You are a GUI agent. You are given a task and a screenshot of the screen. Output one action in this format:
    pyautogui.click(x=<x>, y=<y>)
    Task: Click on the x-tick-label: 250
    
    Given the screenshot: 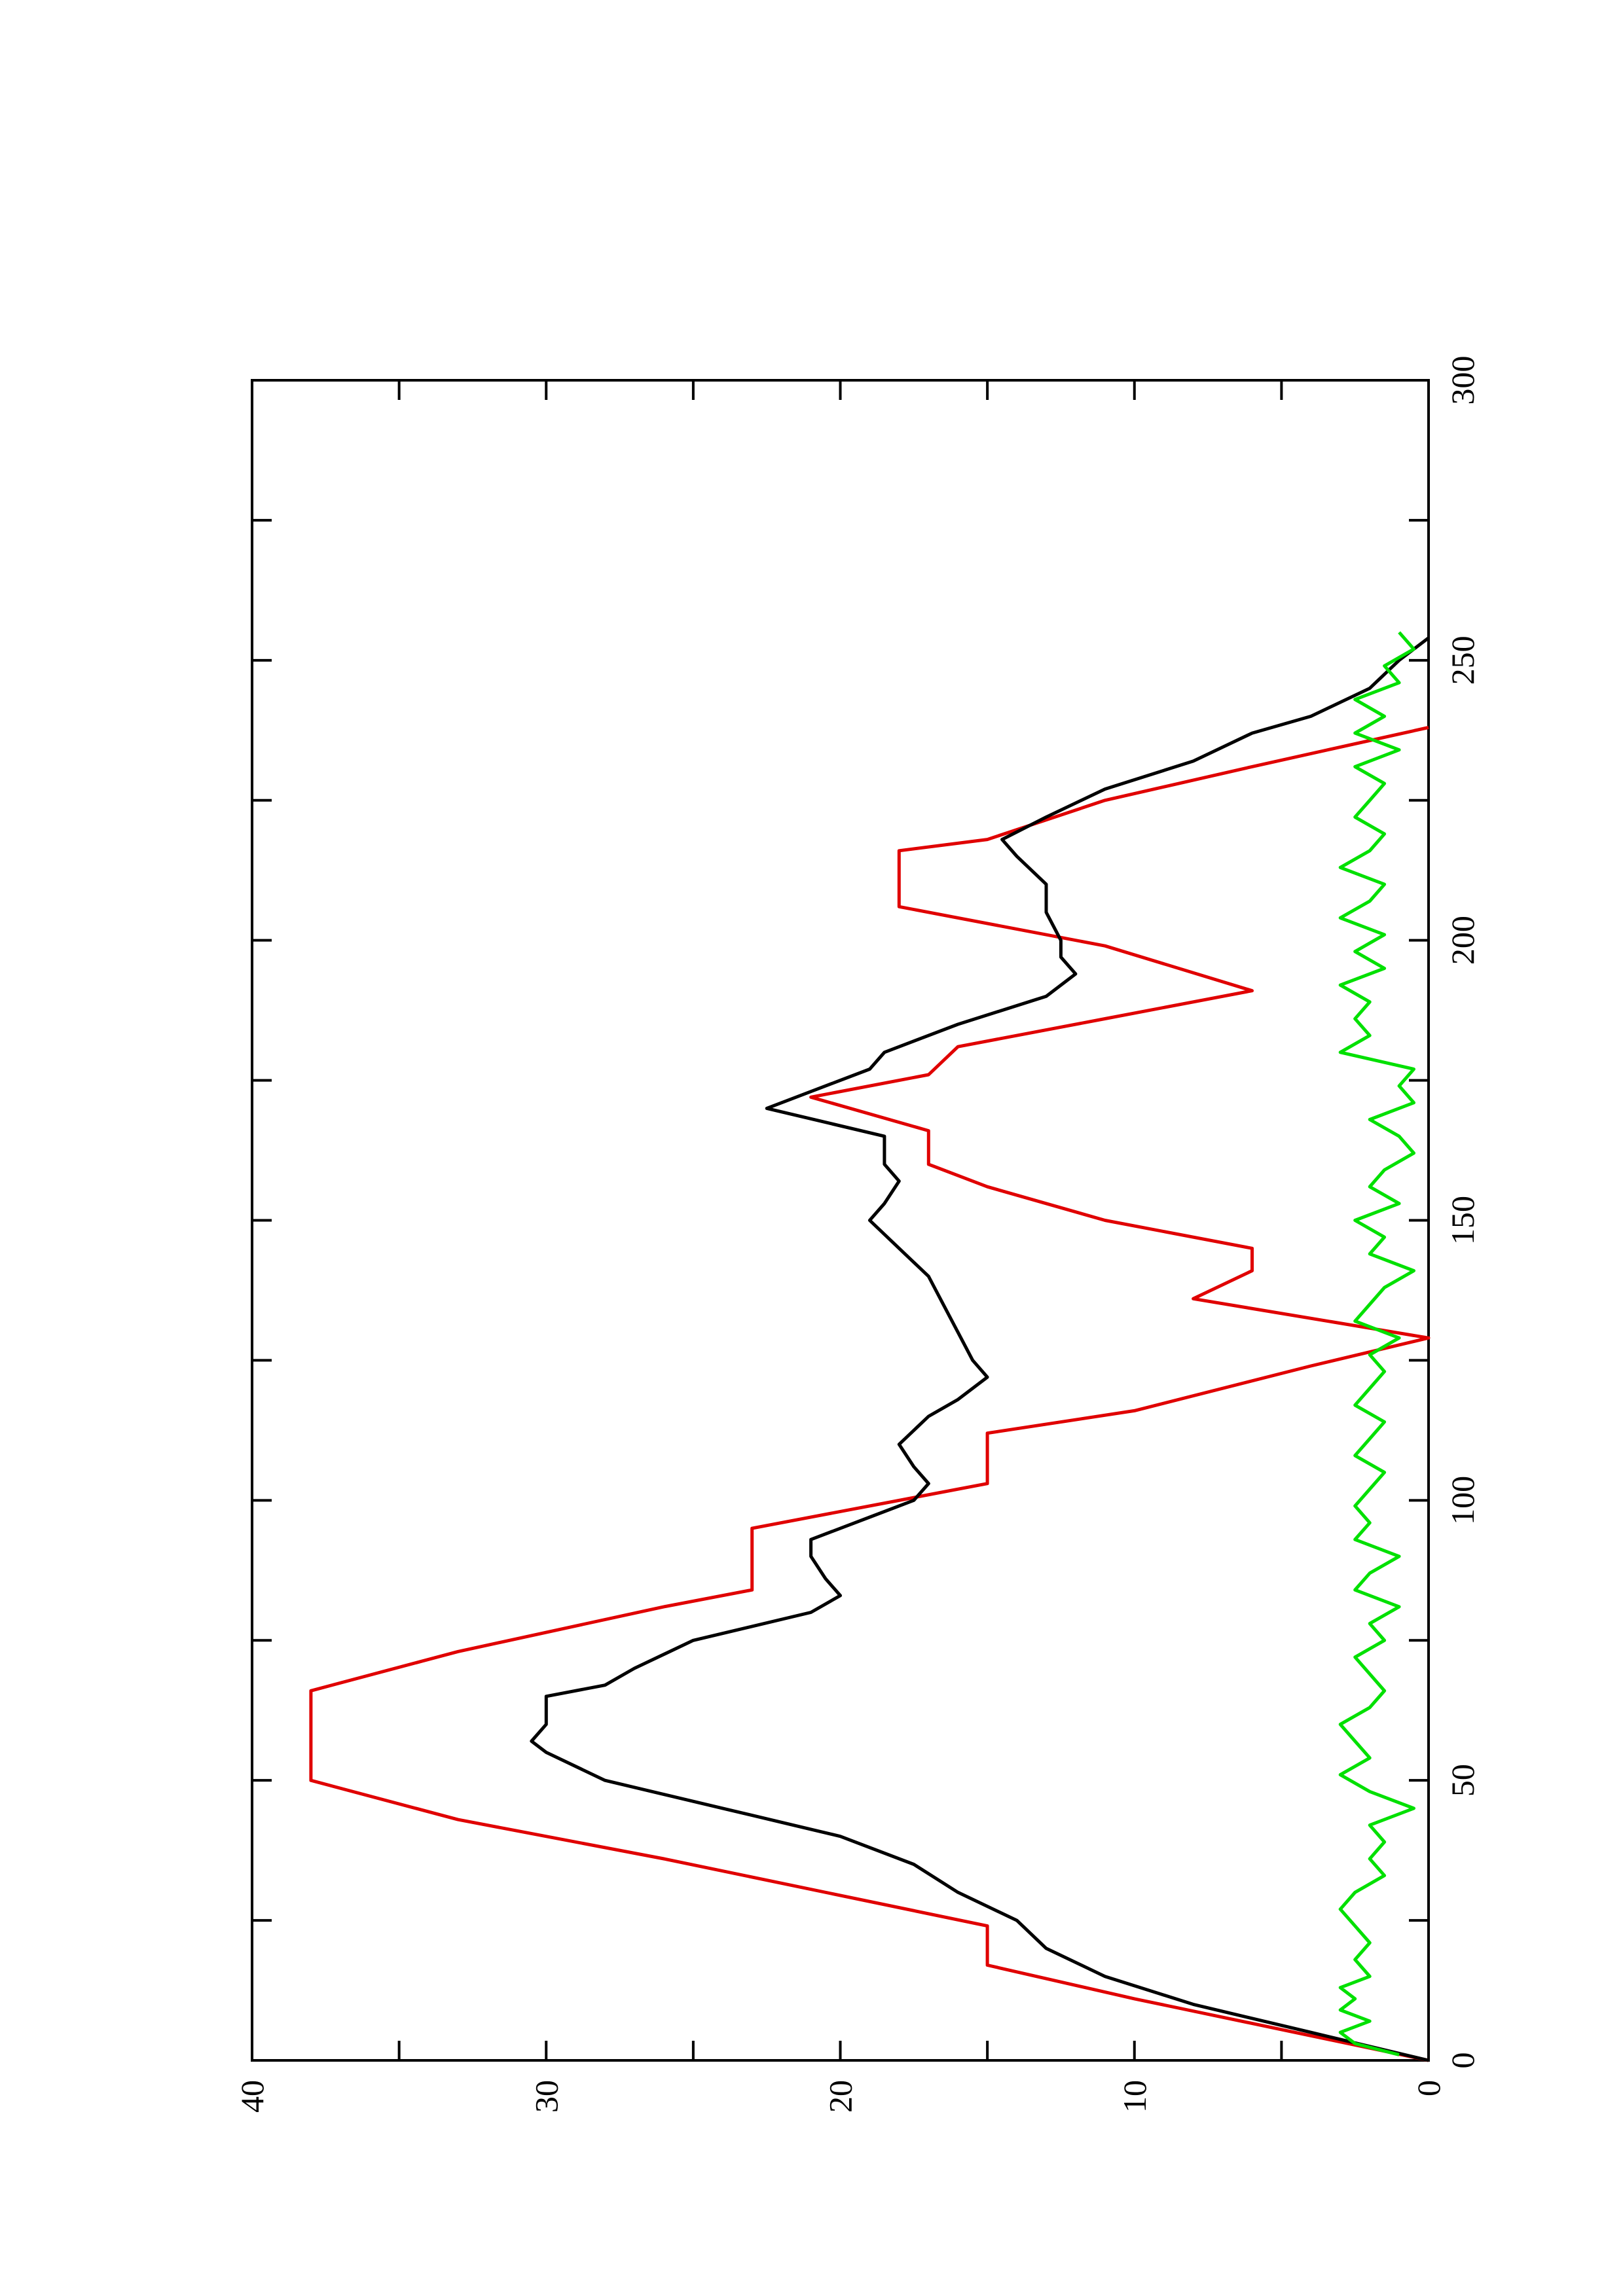 What is the action you would take?
    pyautogui.click(x=1462, y=660)
    